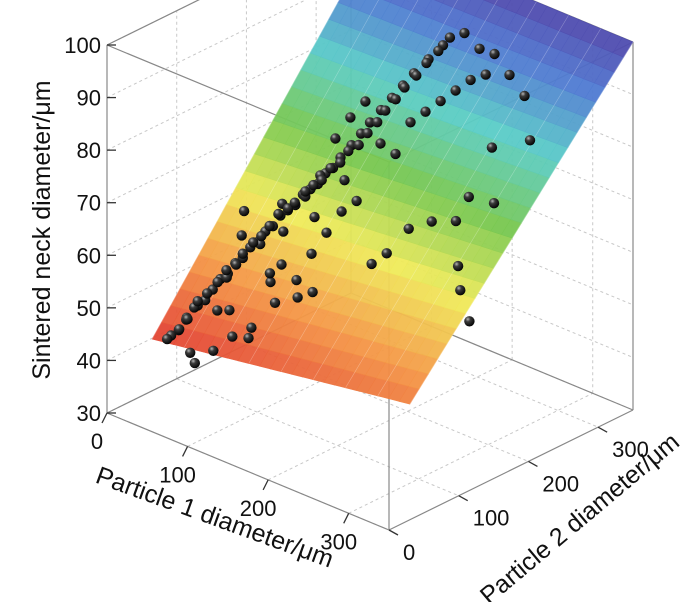 This screenshot has width=700, height=602. I want to click on z-tick-label: 30, so click(89, 413).